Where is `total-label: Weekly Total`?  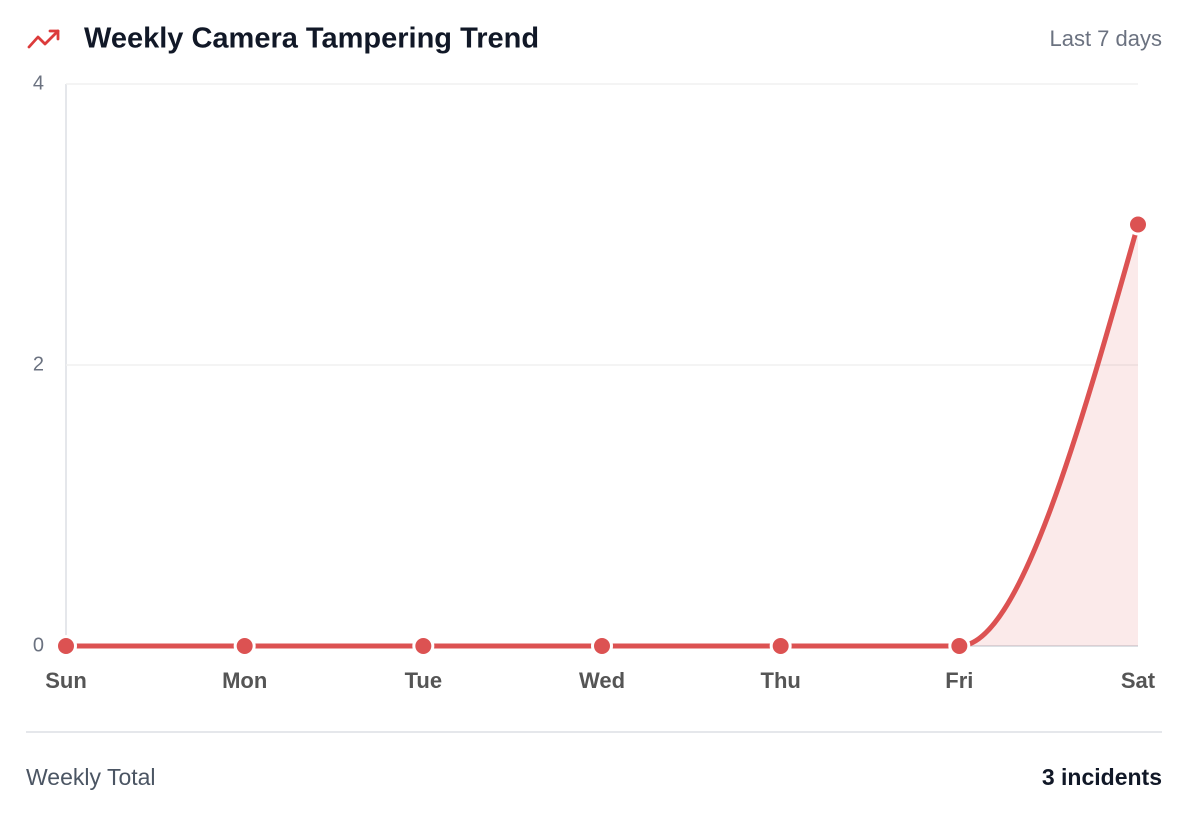 total-label: Weekly Total is located at coordinates (91, 777).